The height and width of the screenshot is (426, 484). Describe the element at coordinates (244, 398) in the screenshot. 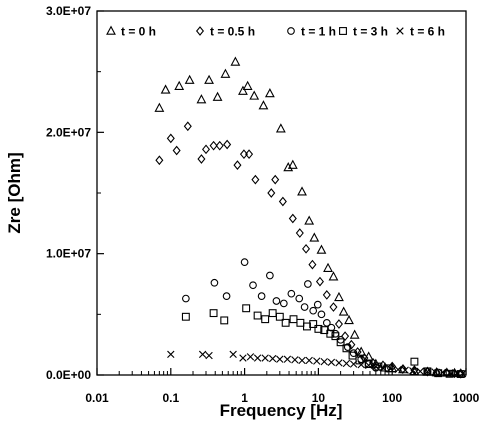

I see `x-tick-label: 1` at that location.